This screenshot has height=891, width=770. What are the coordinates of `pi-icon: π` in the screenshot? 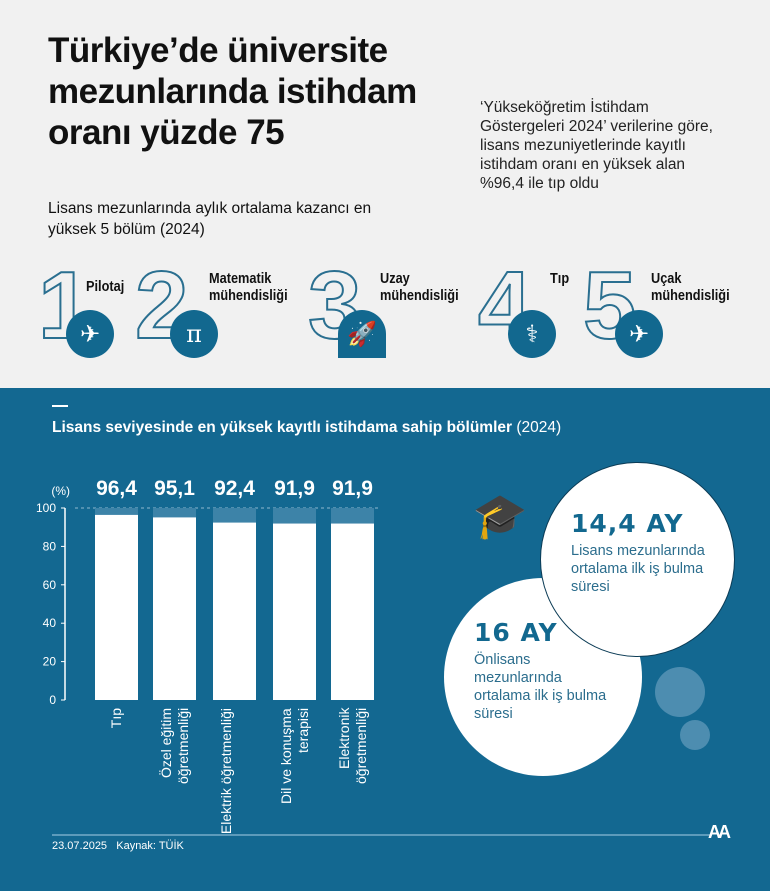 It's located at (194, 334).